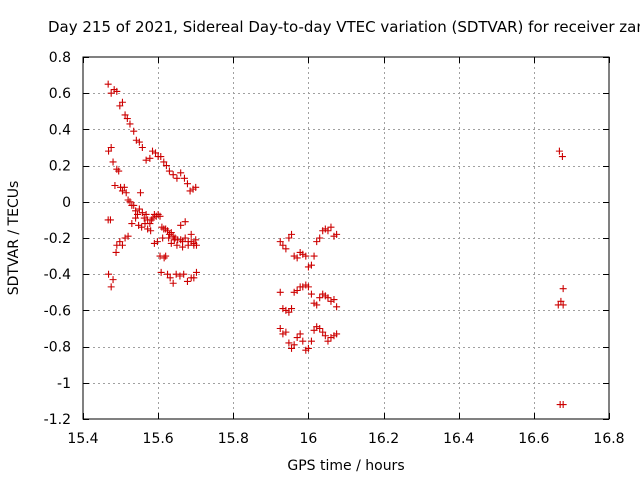  I want to click on y-tick-label: 0.4, so click(60, 130).